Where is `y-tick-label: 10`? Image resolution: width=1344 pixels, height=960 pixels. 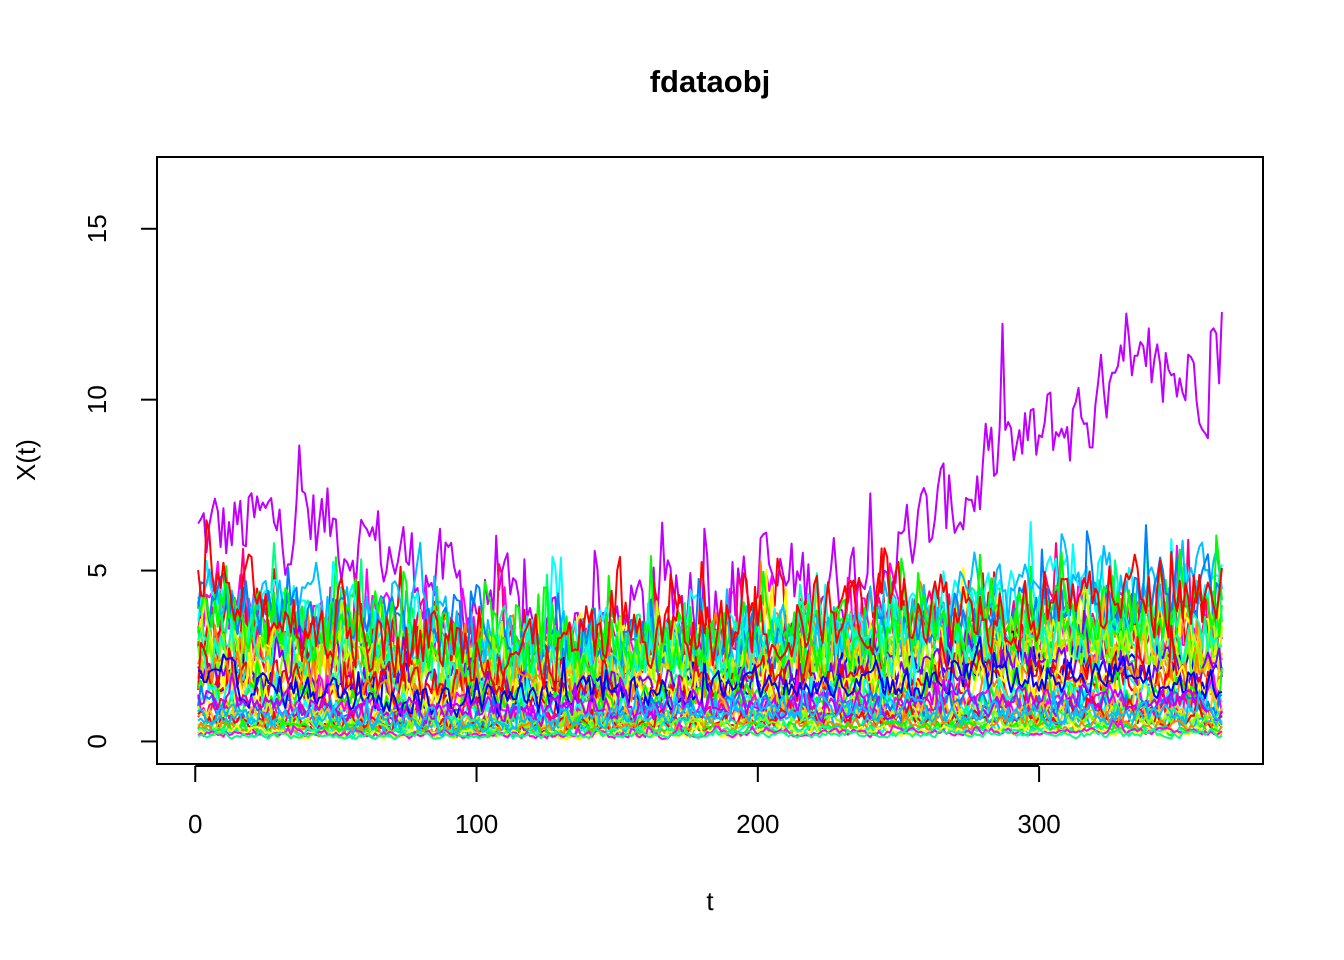
y-tick-label: 10 is located at coordinates (97, 399).